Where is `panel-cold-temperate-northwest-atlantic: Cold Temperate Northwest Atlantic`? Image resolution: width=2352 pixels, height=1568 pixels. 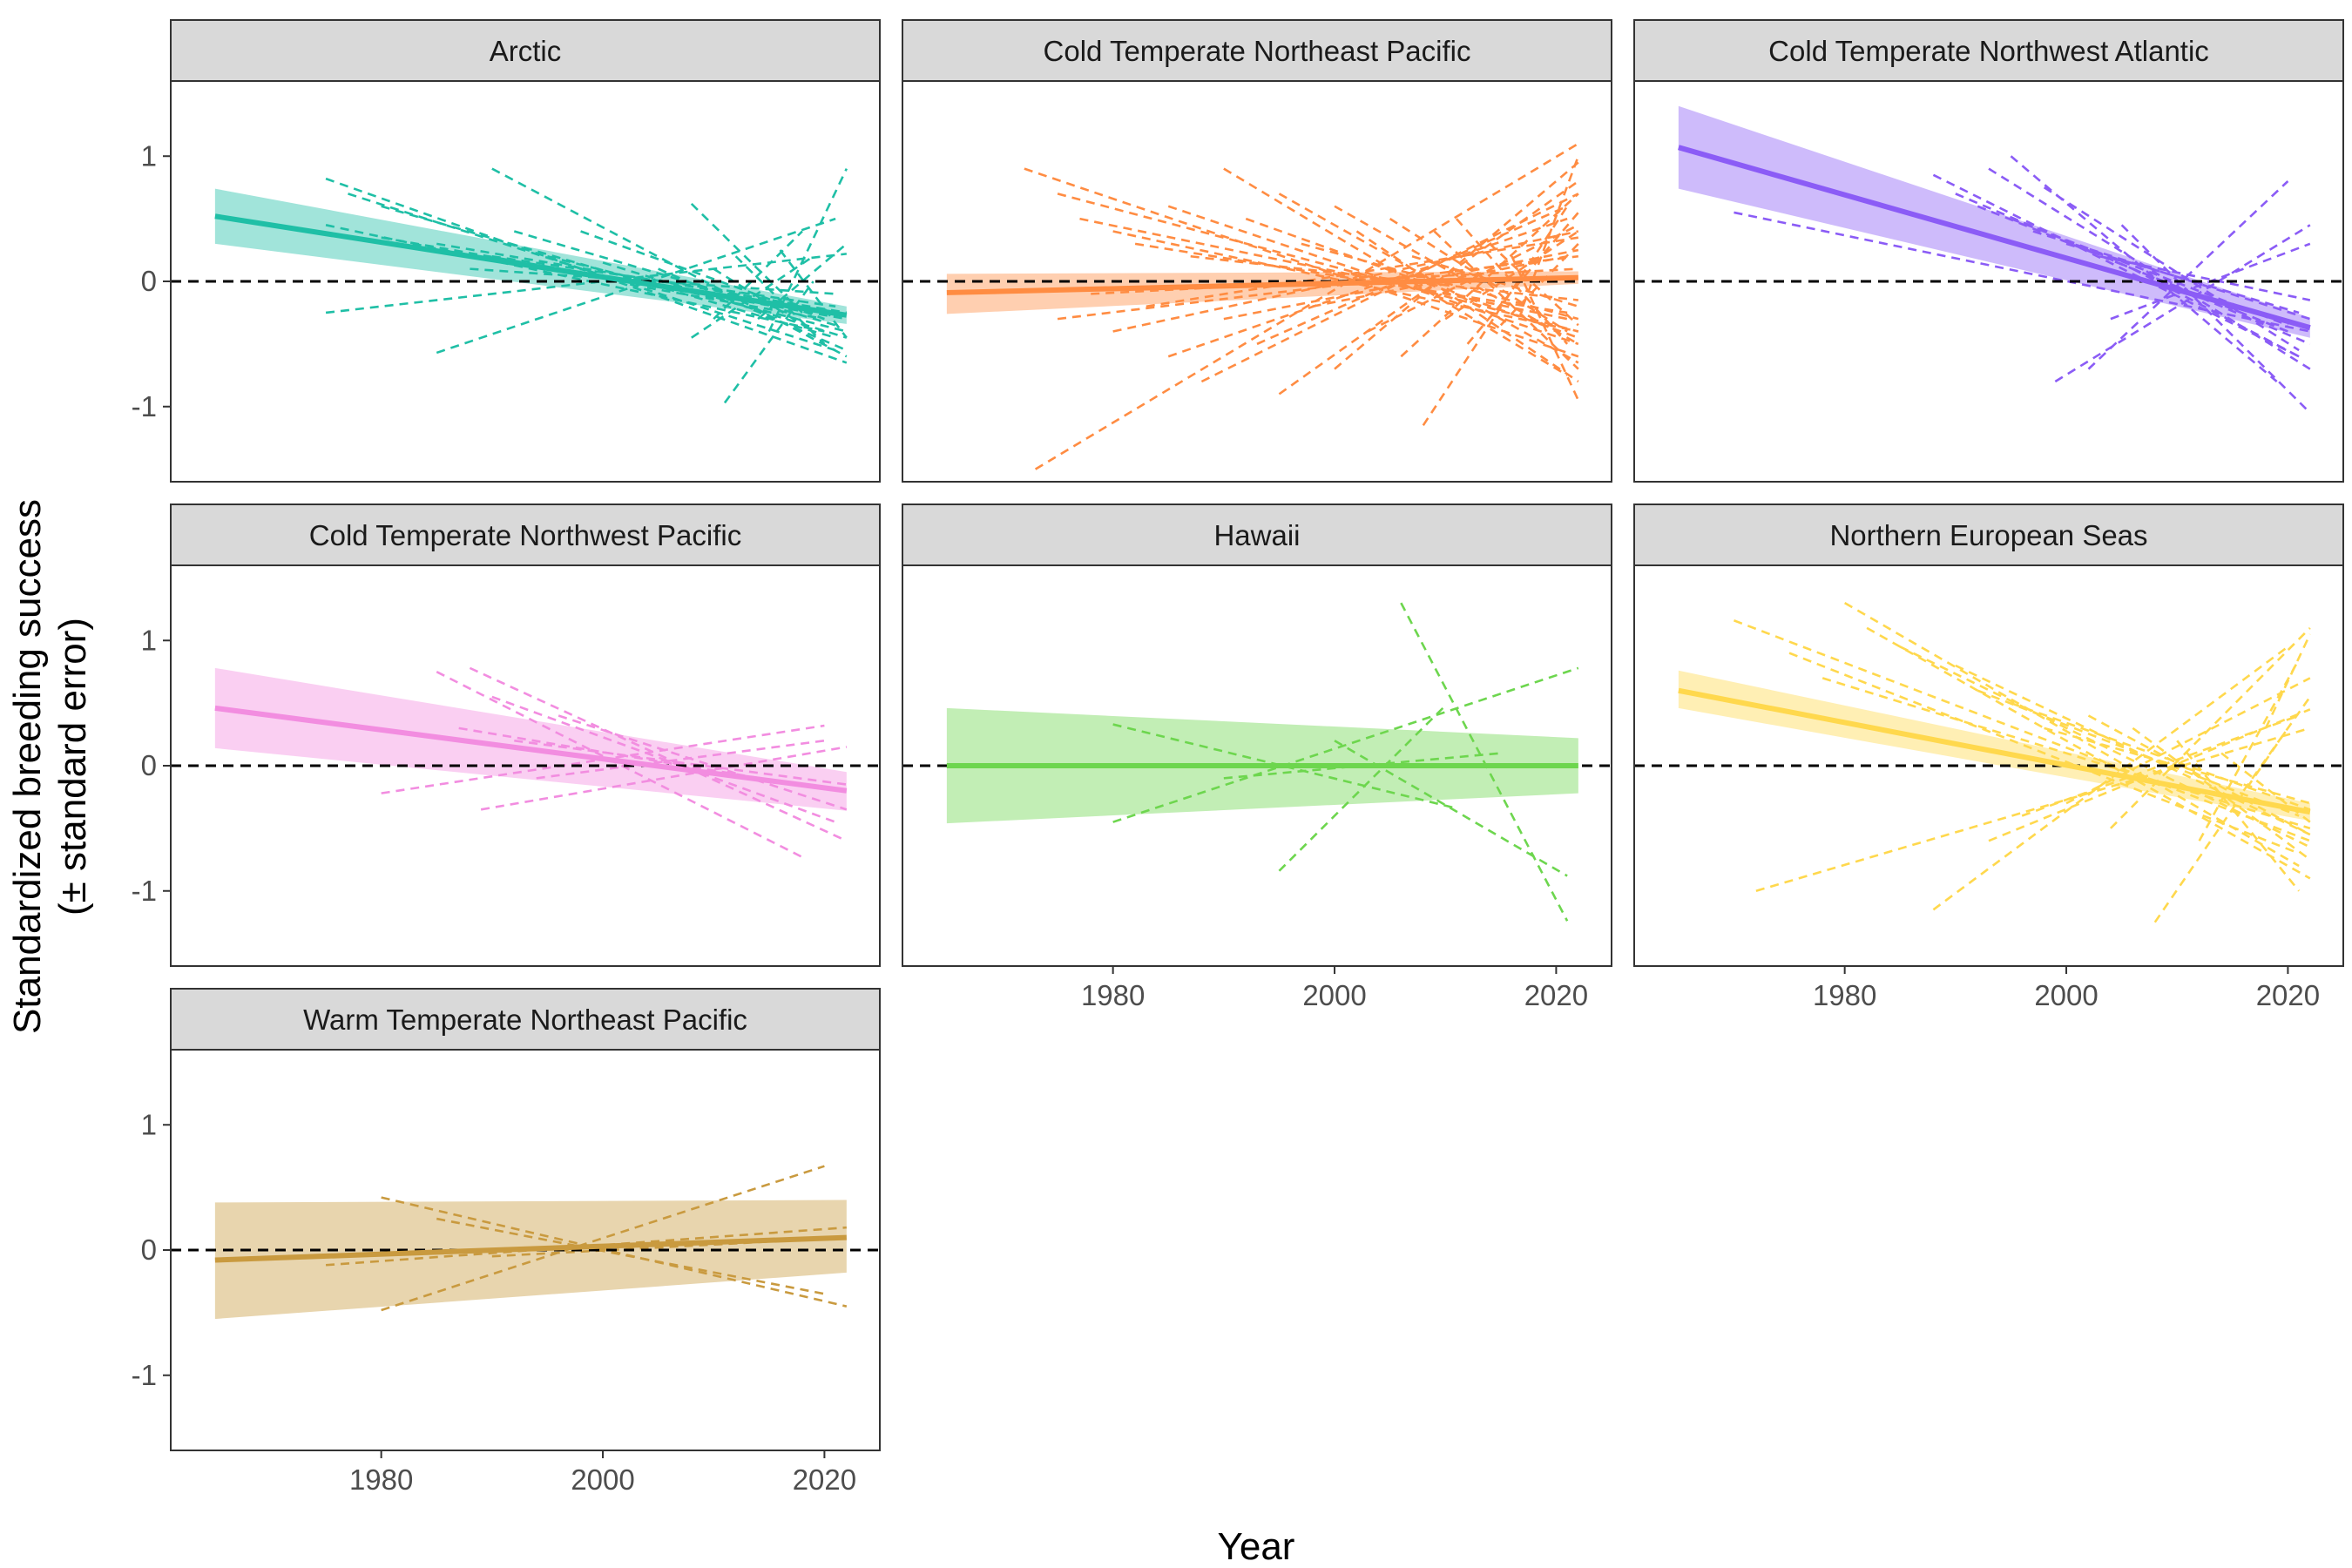 panel-cold-temperate-northwest-atlantic: Cold Temperate Northwest Atlantic is located at coordinates (1988, 251).